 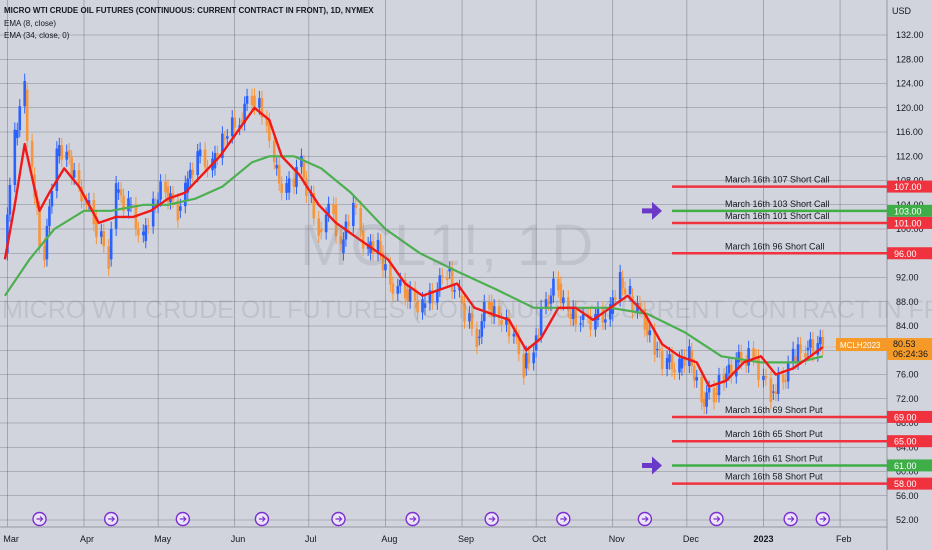 What do you see at coordinates (30, 23) in the screenshot?
I see `indicator-ema-fast-label: EMA (8, close)` at bounding box center [30, 23].